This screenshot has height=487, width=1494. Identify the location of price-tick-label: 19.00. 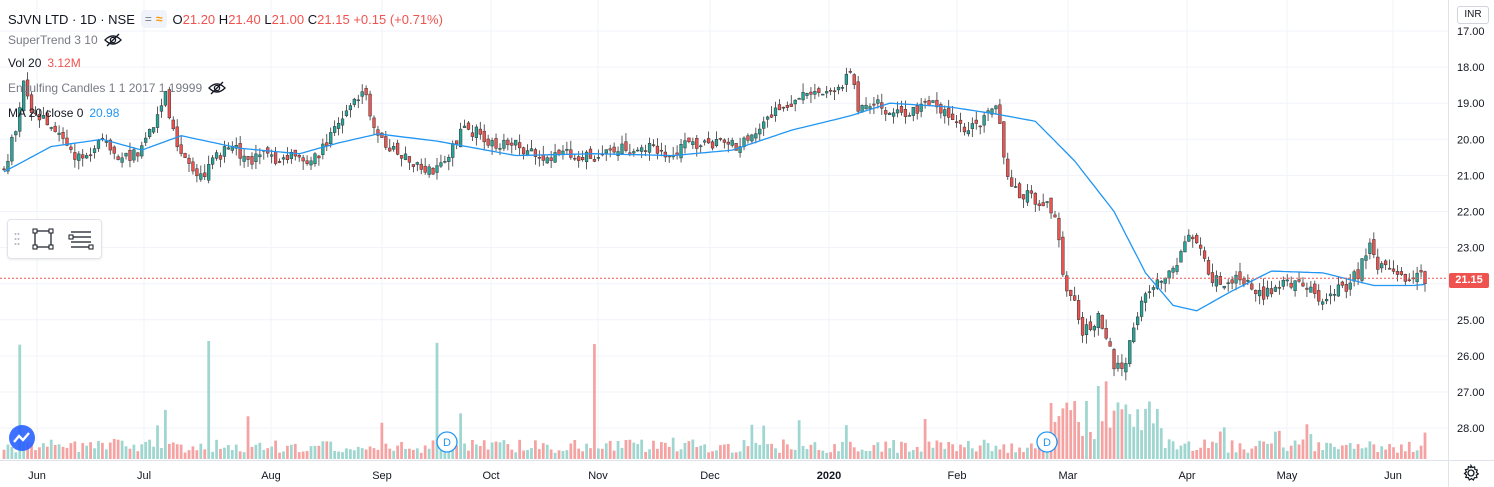
(1471, 104).